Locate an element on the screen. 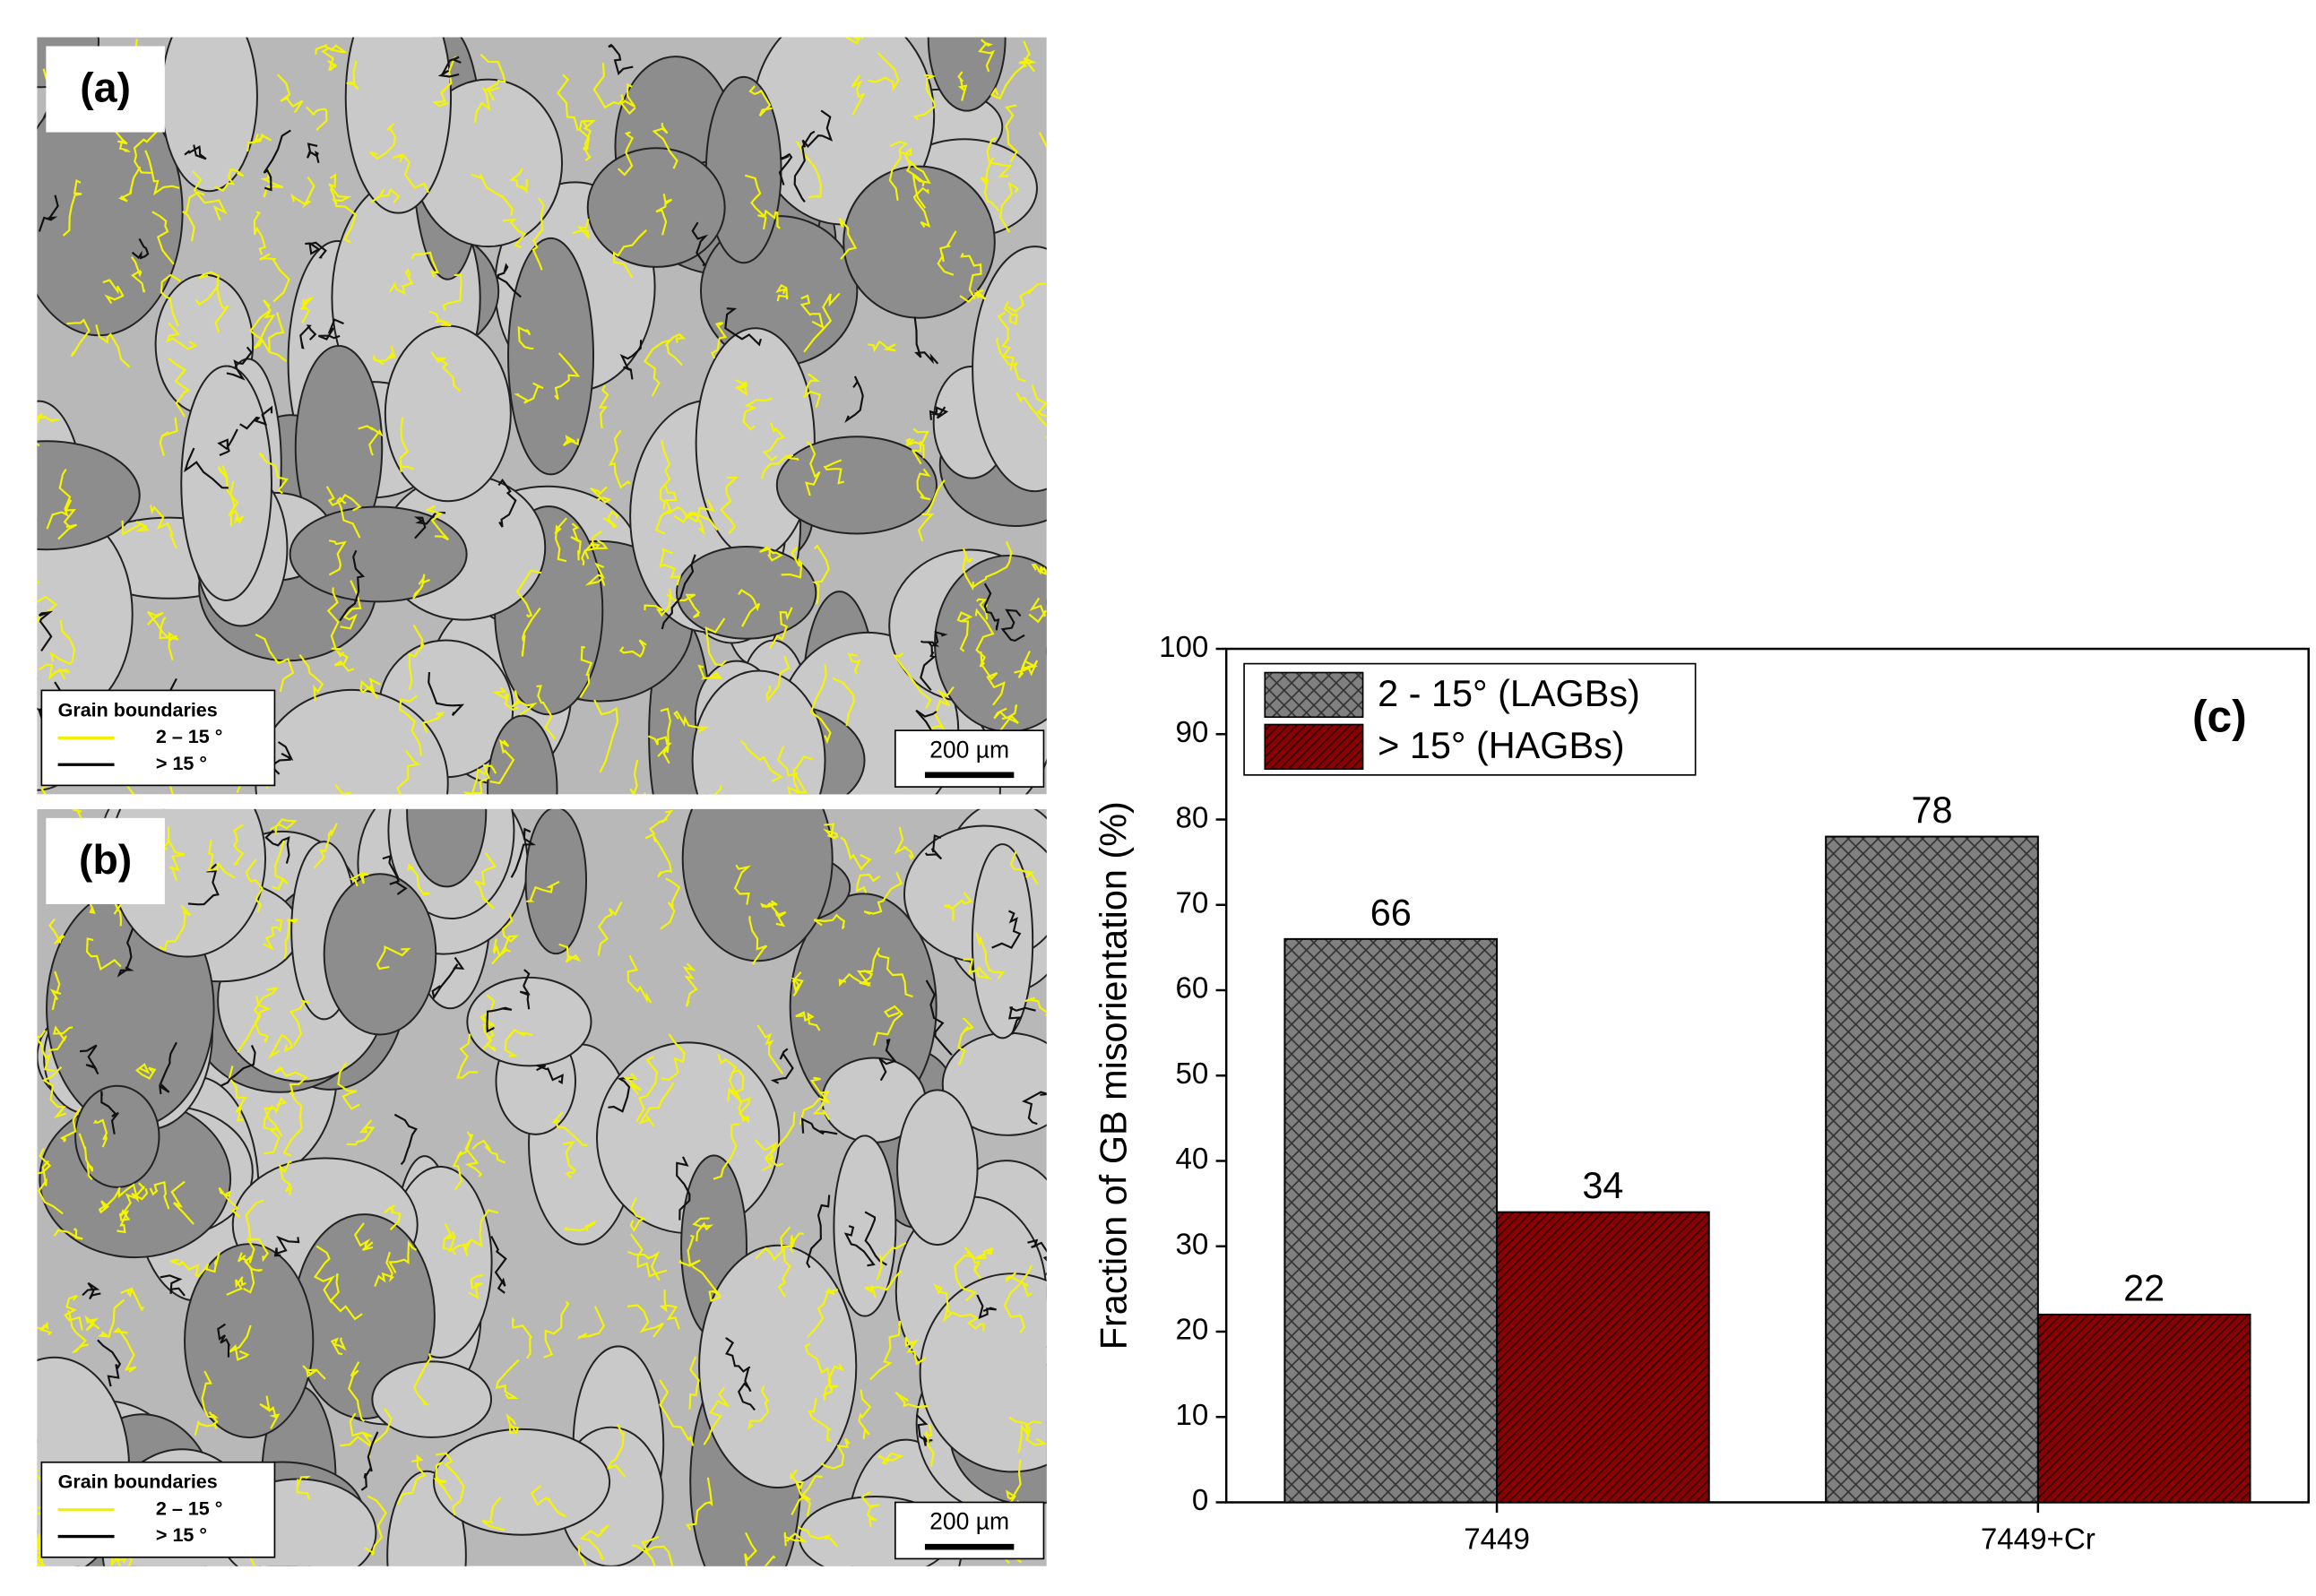  value-label: 34 is located at coordinates (1603, 1185).